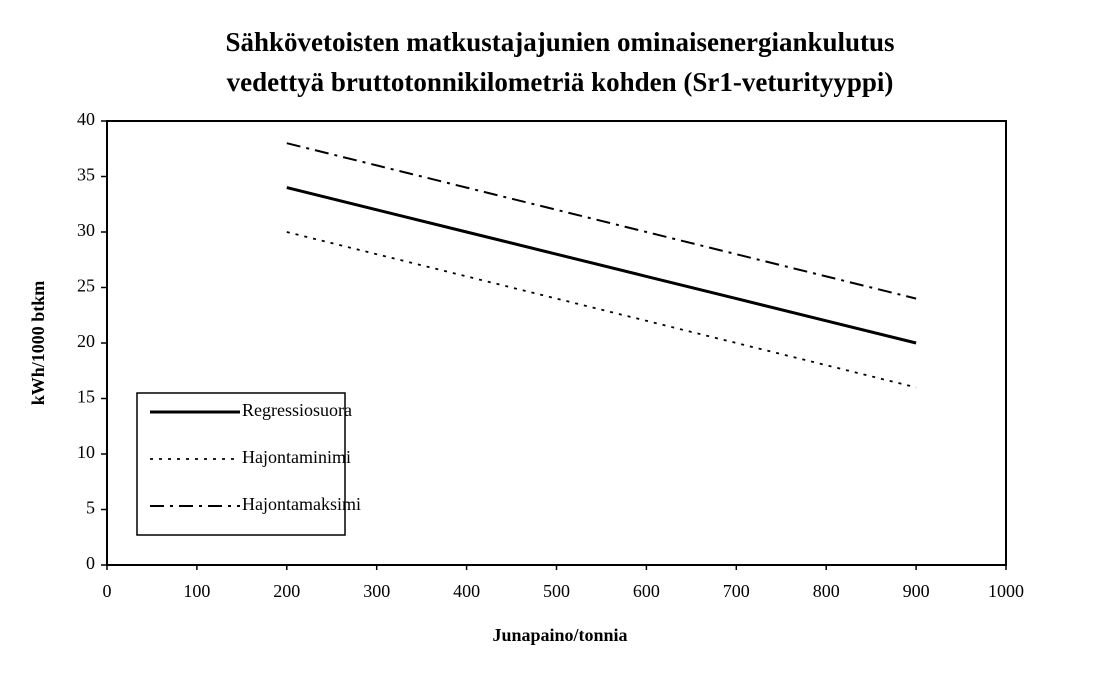  I want to click on x-tick-label: 900, so click(916, 591).